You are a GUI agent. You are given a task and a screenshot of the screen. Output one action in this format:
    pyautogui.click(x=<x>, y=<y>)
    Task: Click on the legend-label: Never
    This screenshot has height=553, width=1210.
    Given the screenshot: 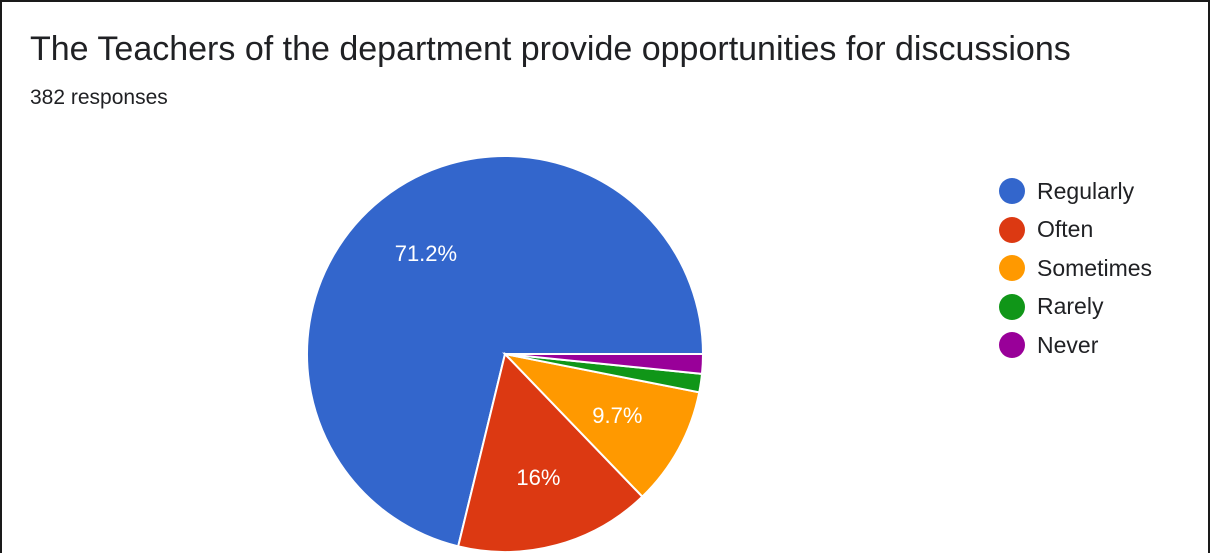 What is the action you would take?
    pyautogui.click(x=1068, y=344)
    